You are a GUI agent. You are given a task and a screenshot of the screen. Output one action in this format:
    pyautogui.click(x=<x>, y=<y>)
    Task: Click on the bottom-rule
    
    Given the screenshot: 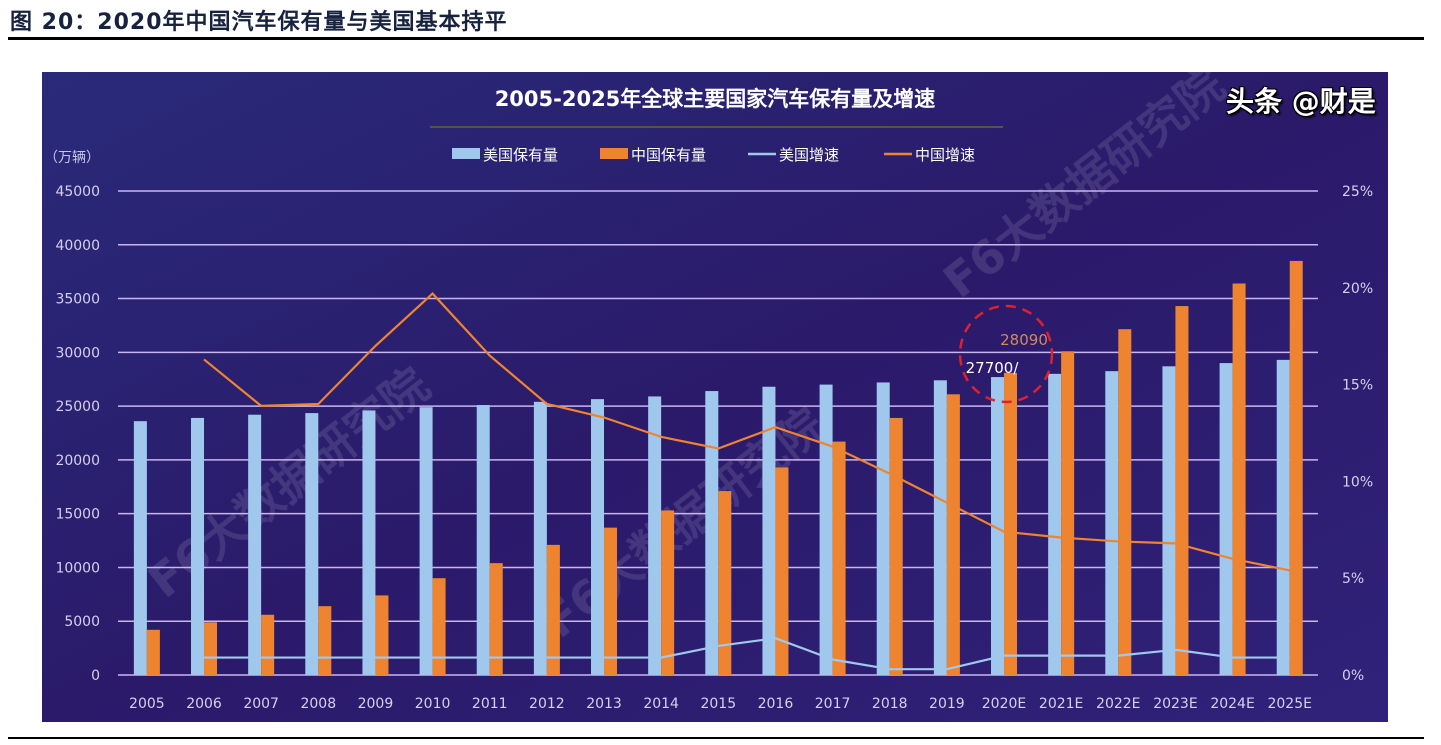 What is the action you would take?
    pyautogui.click(x=716, y=738)
    